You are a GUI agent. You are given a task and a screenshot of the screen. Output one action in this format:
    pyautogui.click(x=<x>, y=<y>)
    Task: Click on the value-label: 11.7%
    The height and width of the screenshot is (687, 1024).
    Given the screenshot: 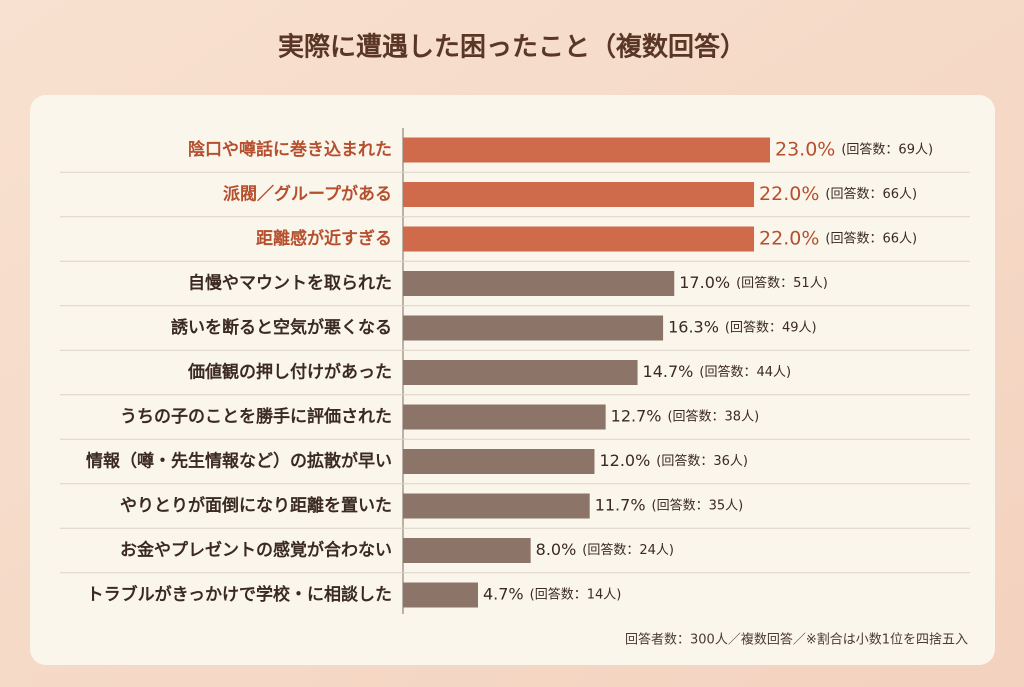 What is the action you would take?
    pyautogui.click(x=620, y=505)
    